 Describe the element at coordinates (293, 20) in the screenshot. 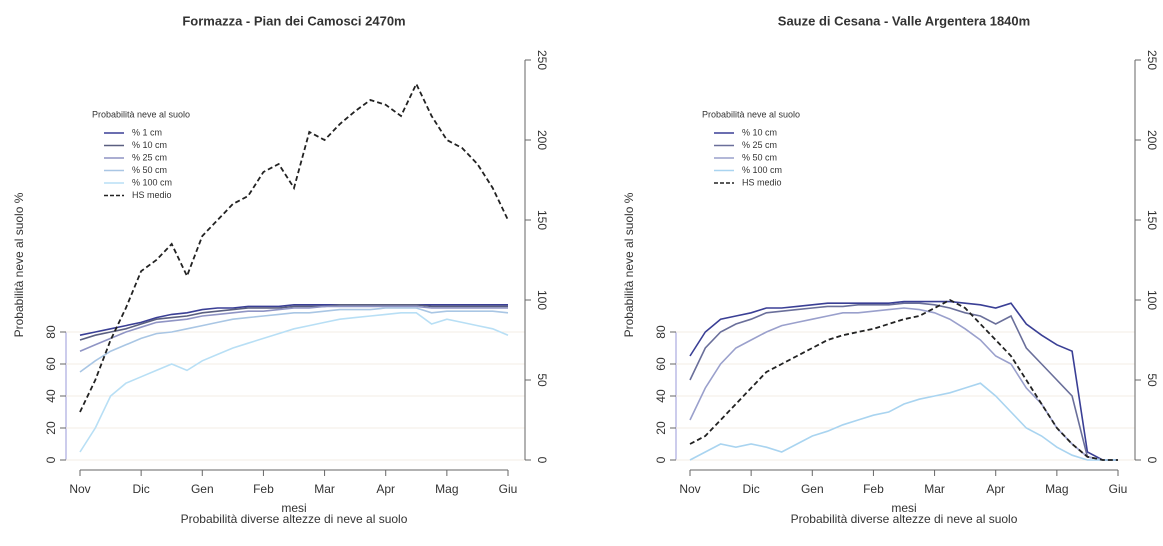

I see `chart-title: Formazza - Pian dei Camosci 2470m` at that location.